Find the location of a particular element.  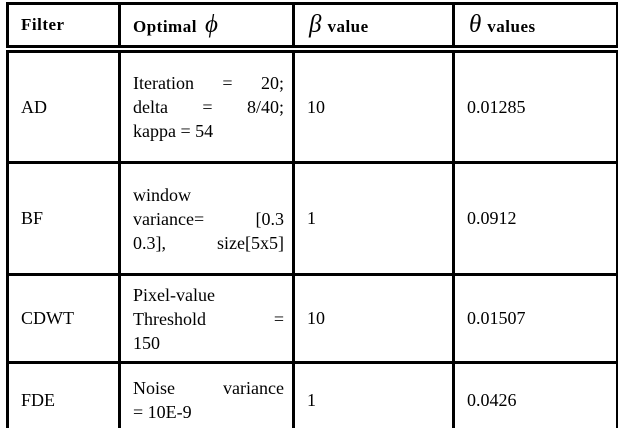

param-line: variance= [0.3 is located at coordinates (208, 218).